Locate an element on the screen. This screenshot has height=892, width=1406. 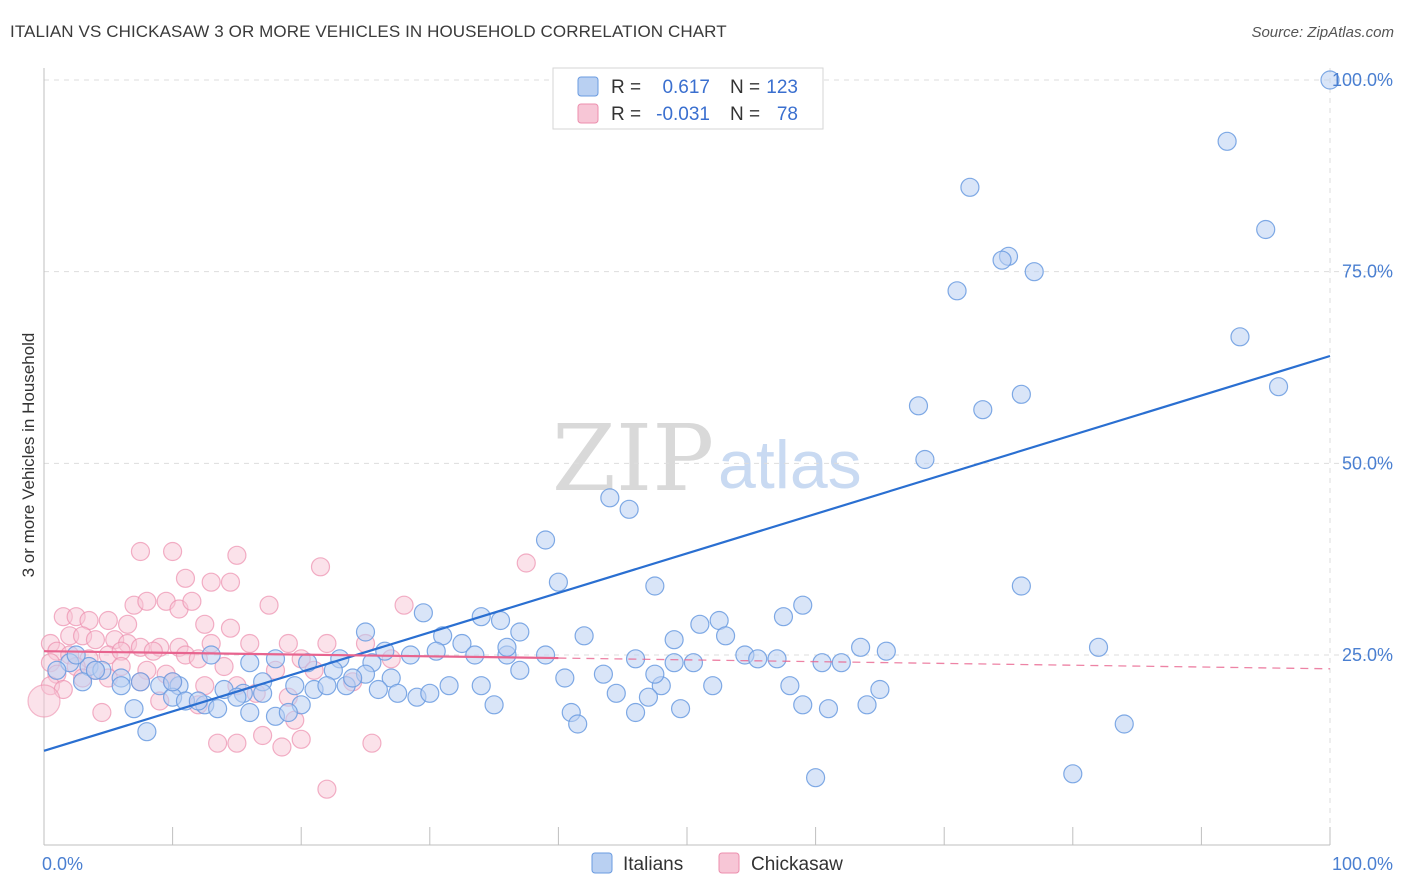
stats-n-label-italians: N = is located at coordinates (745, 87).